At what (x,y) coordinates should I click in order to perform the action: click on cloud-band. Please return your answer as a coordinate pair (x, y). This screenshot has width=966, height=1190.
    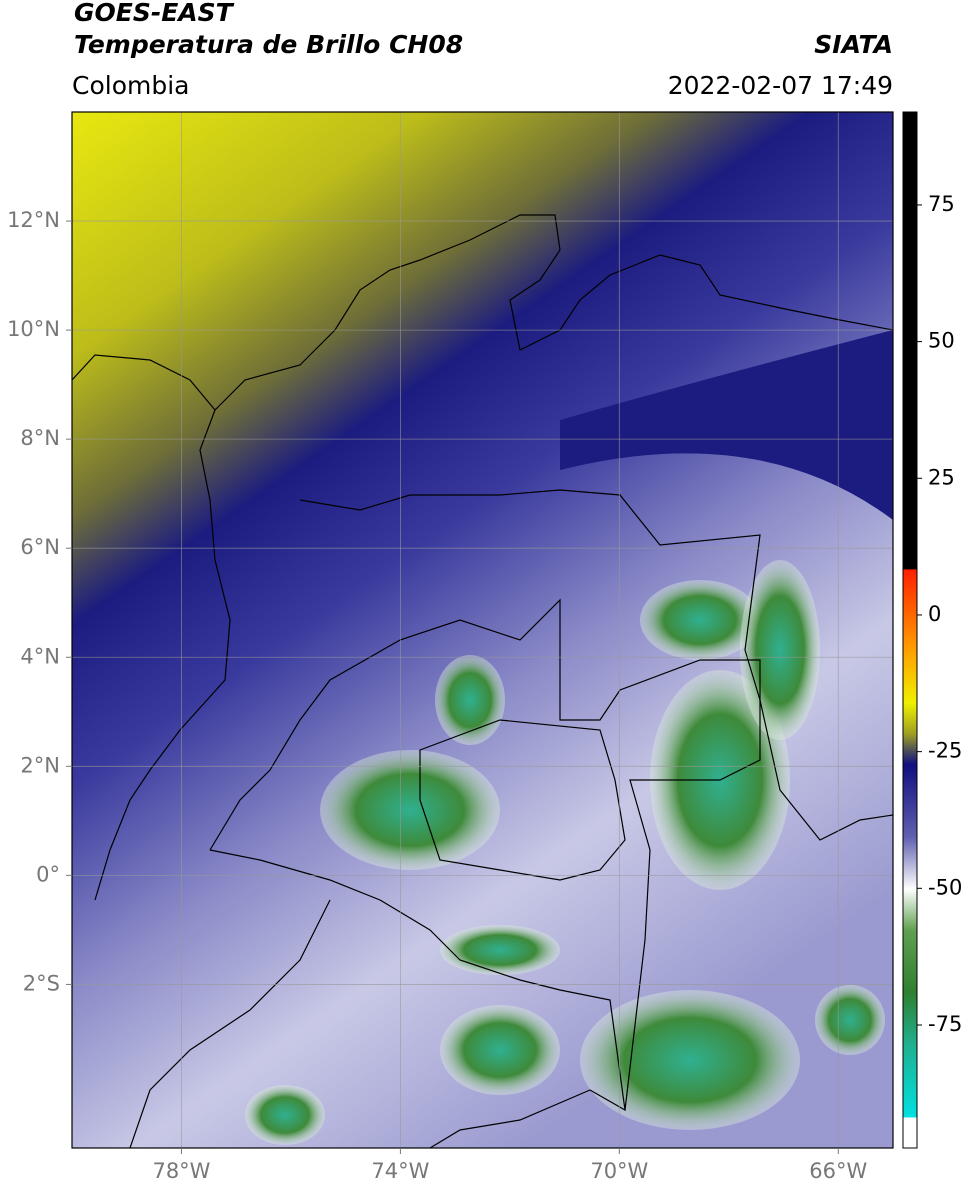
    Looking at the image, I should click on (726, 425).